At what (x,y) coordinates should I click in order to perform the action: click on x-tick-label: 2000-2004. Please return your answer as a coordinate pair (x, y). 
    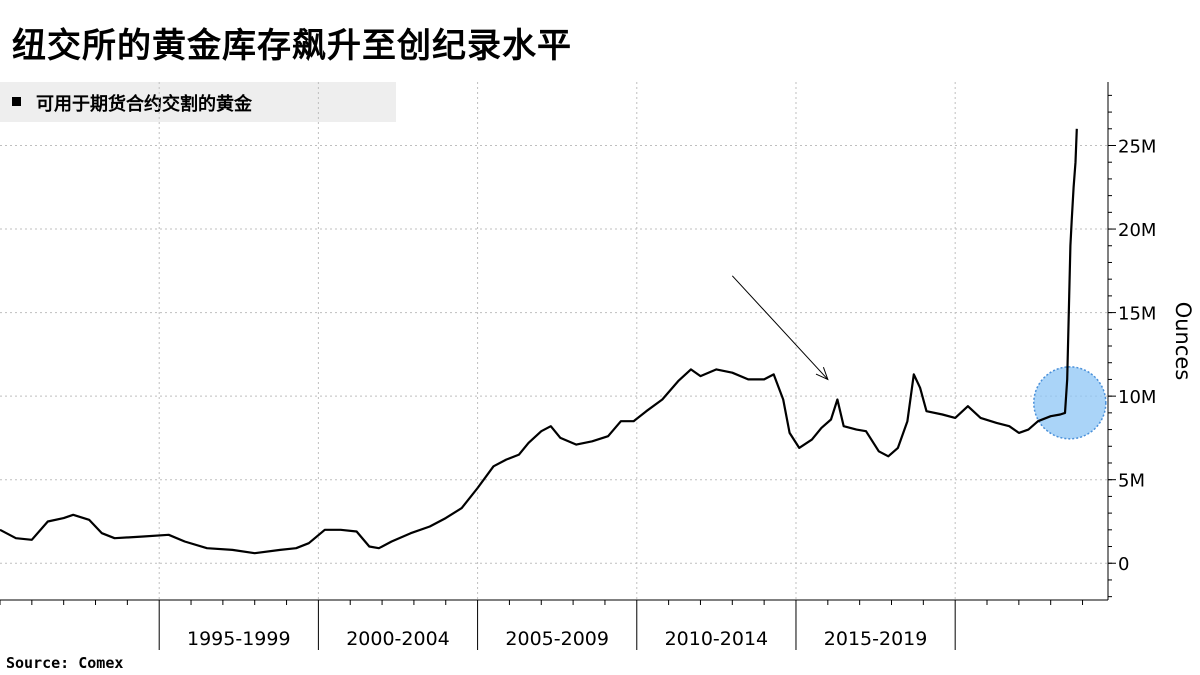
    Looking at the image, I should click on (398, 639).